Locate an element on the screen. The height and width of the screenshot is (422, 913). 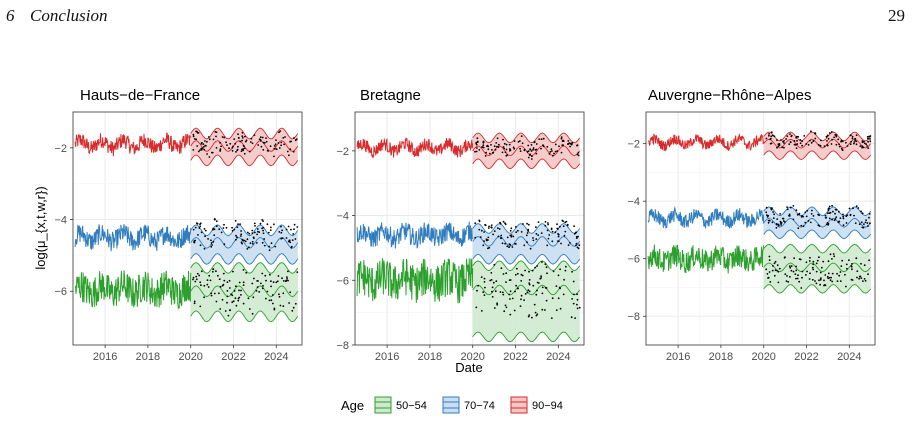
forecast-line is located at coordinates (817, 155).